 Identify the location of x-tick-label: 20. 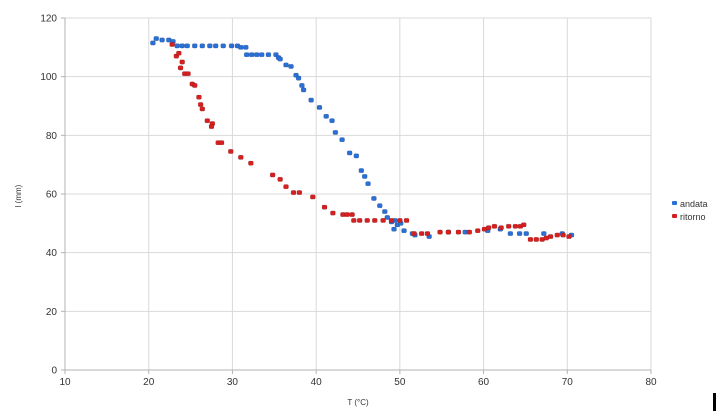
(149, 382).